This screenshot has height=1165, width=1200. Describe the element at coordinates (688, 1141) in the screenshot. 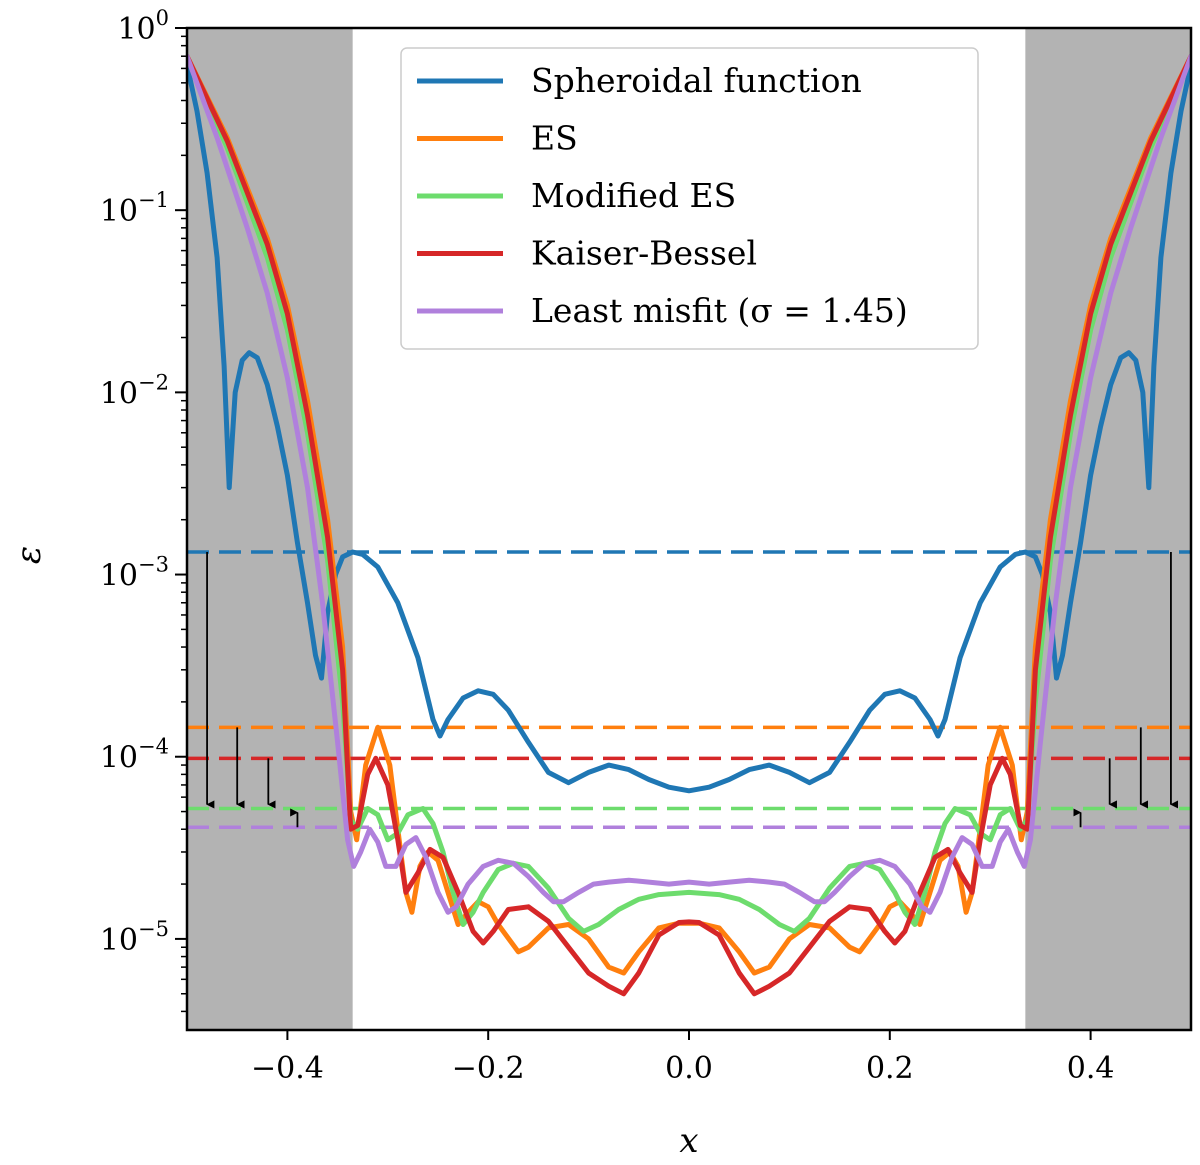

I see `x-axis-label: x` at that location.